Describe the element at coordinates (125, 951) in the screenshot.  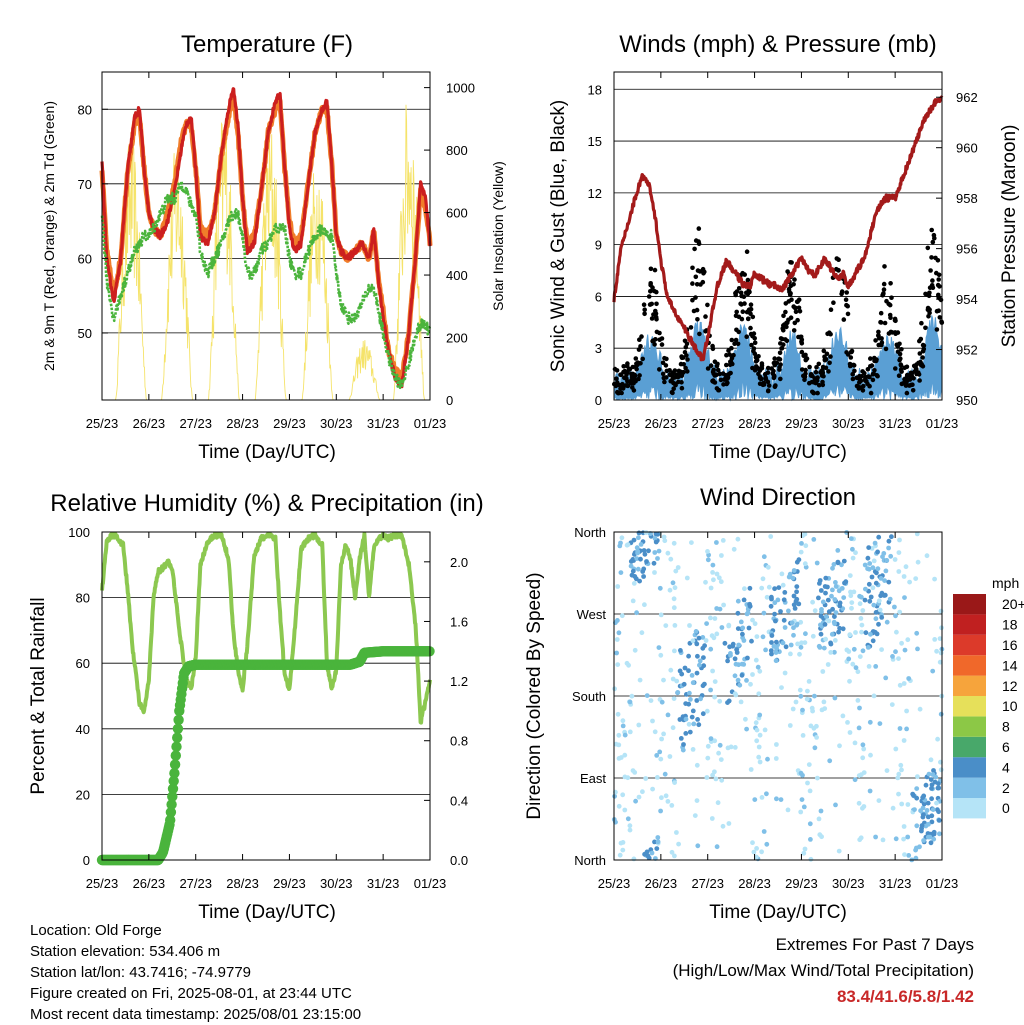
I see `station-elevation: Station elevation: 534.406 m` at that location.